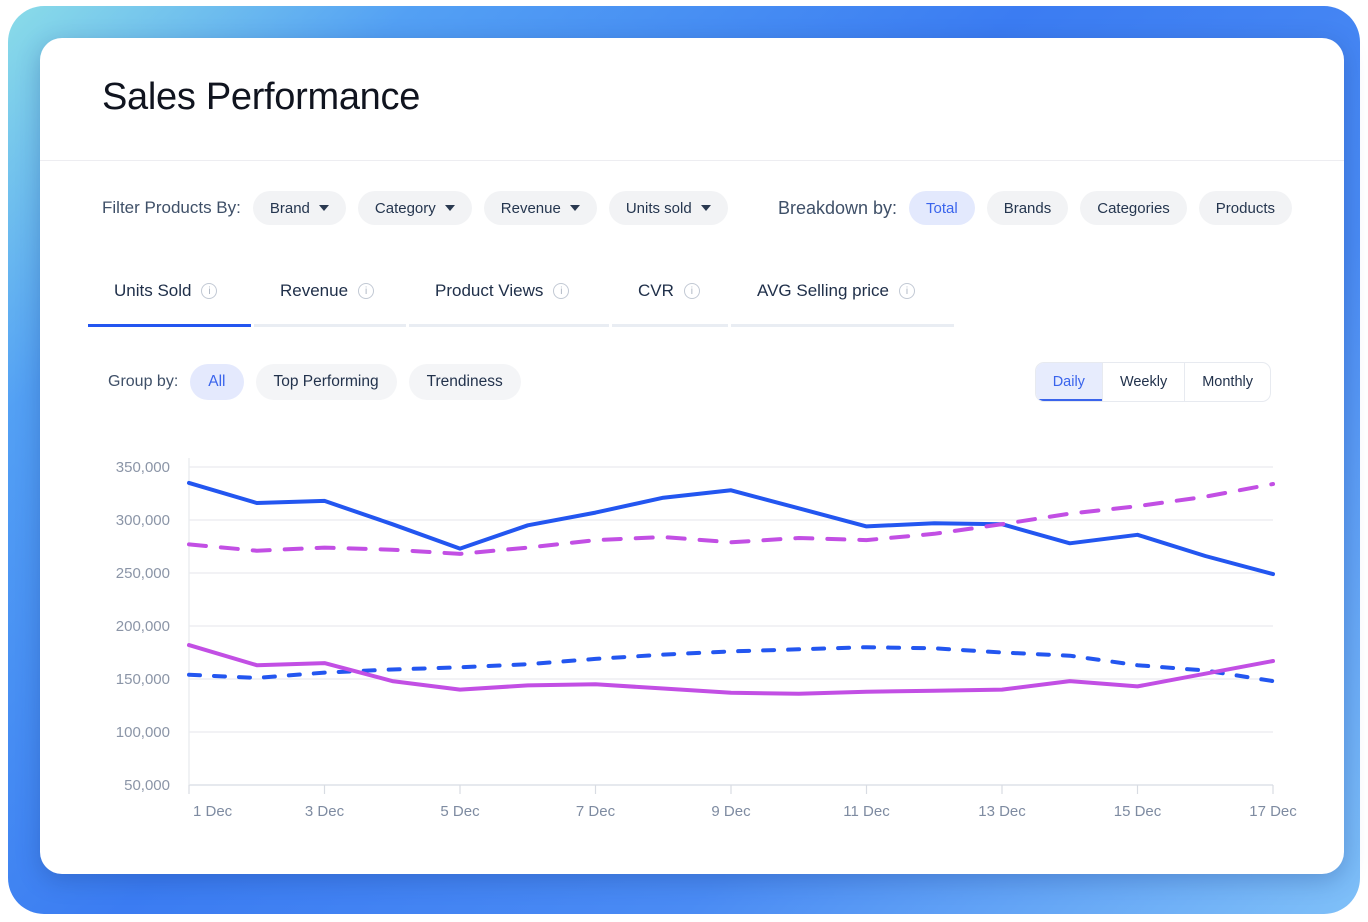 Image resolution: width=1368 pixels, height=922 pixels. What do you see at coordinates (670, 303) in the screenshot?
I see `tab-cvr: CVR i` at bounding box center [670, 303].